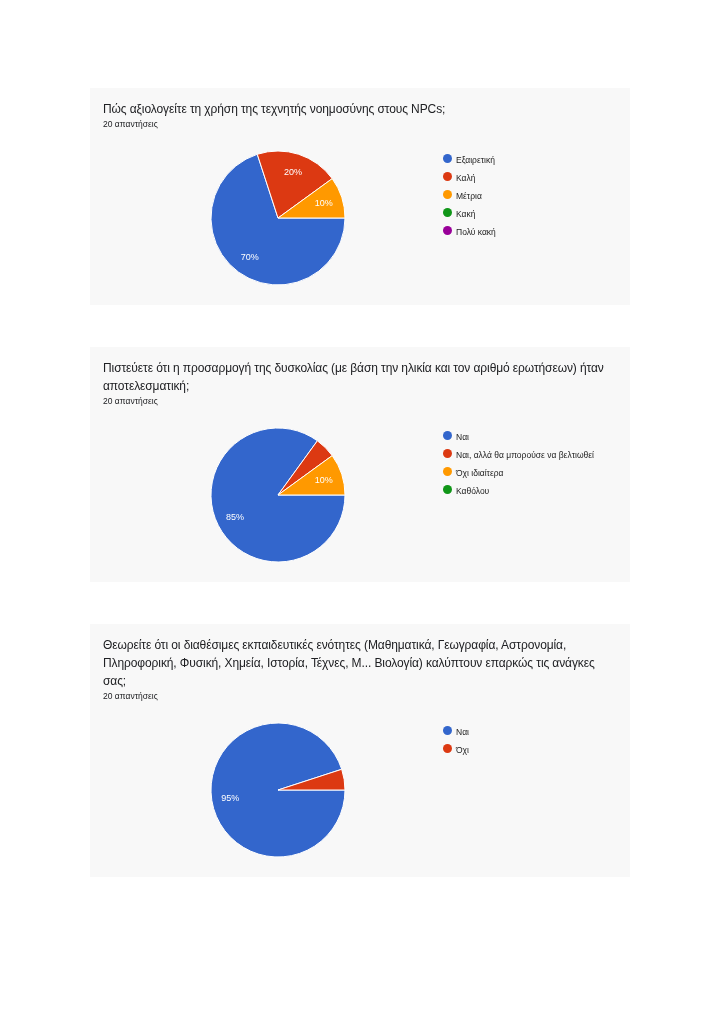 Image resolution: width=714 pixels, height=1010 pixels. What do you see at coordinates (480, 473) in the screenshot?
I see `legend-label: Όχι ιδιαίτερα` at bounding box center [480, 473].